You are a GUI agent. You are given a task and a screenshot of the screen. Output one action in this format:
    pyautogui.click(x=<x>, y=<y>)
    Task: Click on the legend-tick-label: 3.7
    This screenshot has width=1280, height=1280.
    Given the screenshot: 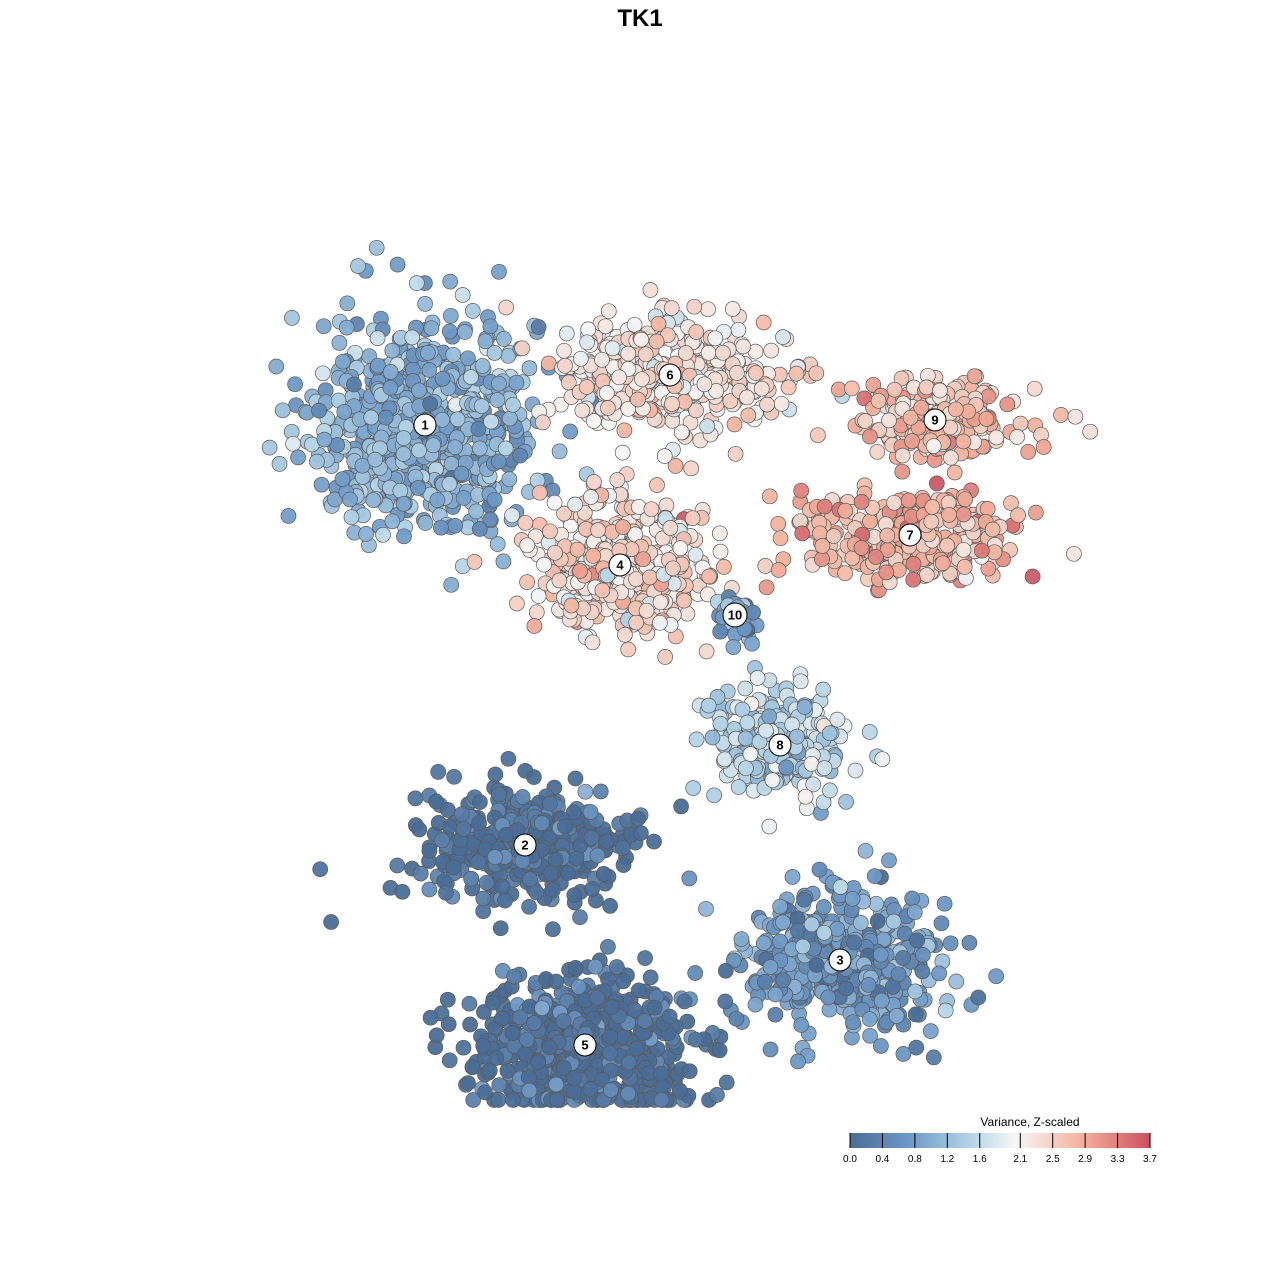 What is the action you would take?
    pyautogui.click(x=1150, y=1159)
    